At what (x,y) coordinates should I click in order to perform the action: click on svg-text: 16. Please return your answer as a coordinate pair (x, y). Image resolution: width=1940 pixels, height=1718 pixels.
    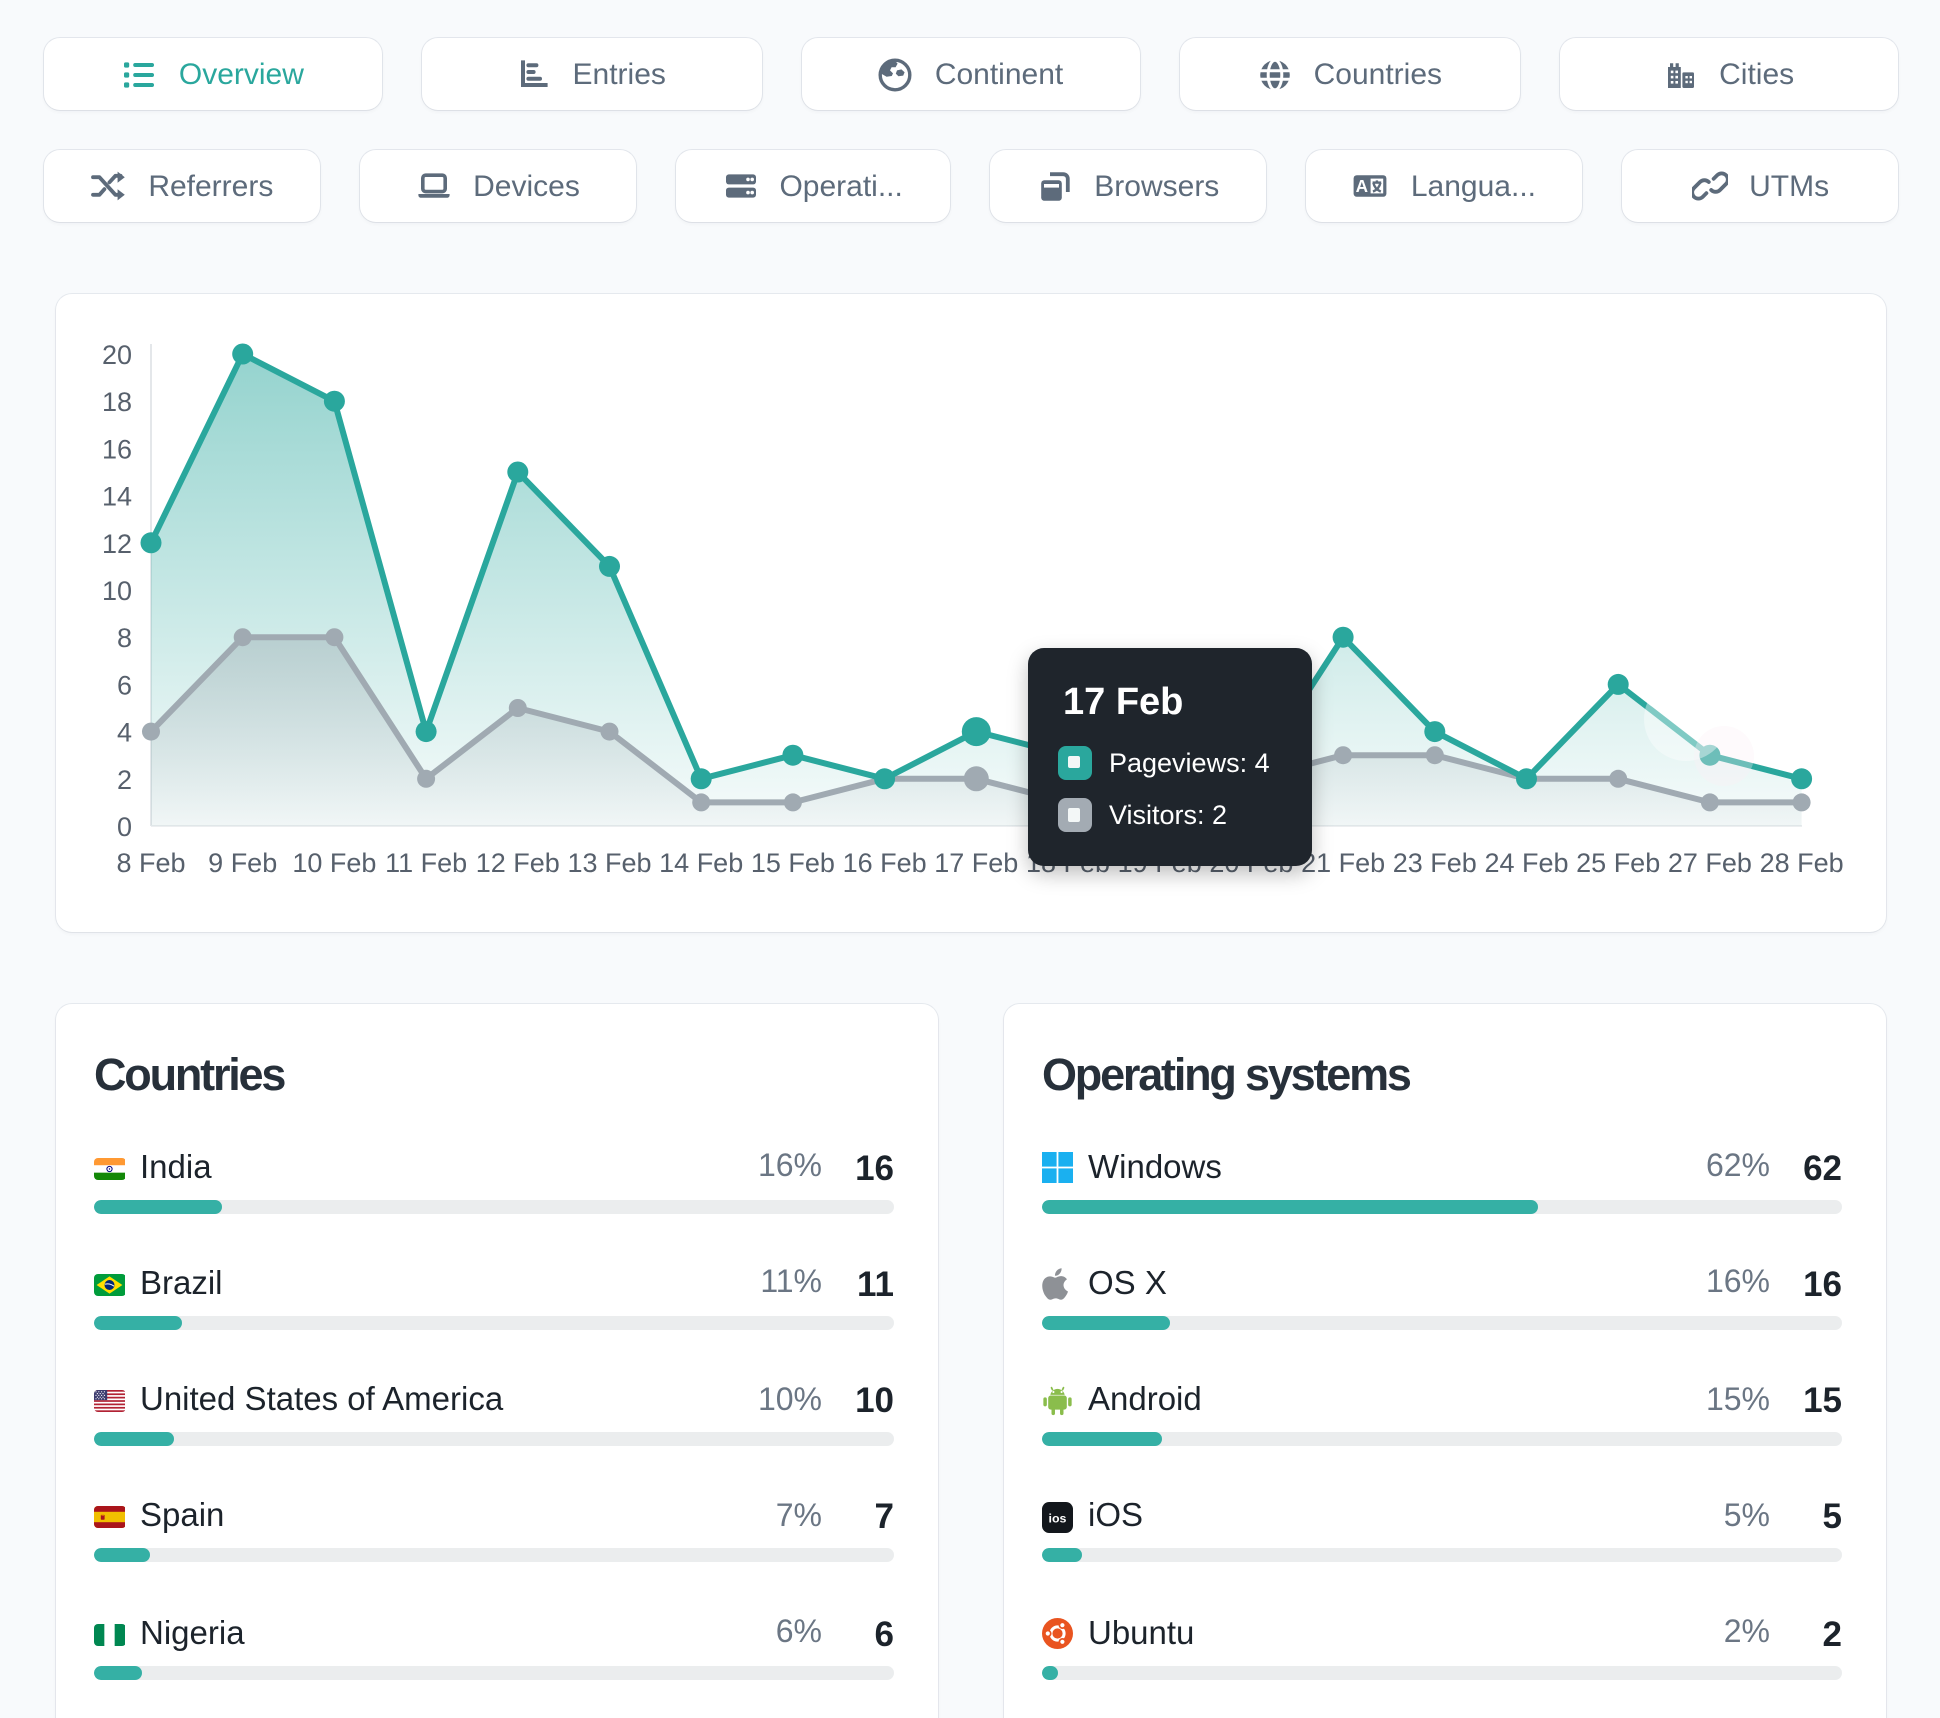
    Looking at the image, I should click on (116, 448).